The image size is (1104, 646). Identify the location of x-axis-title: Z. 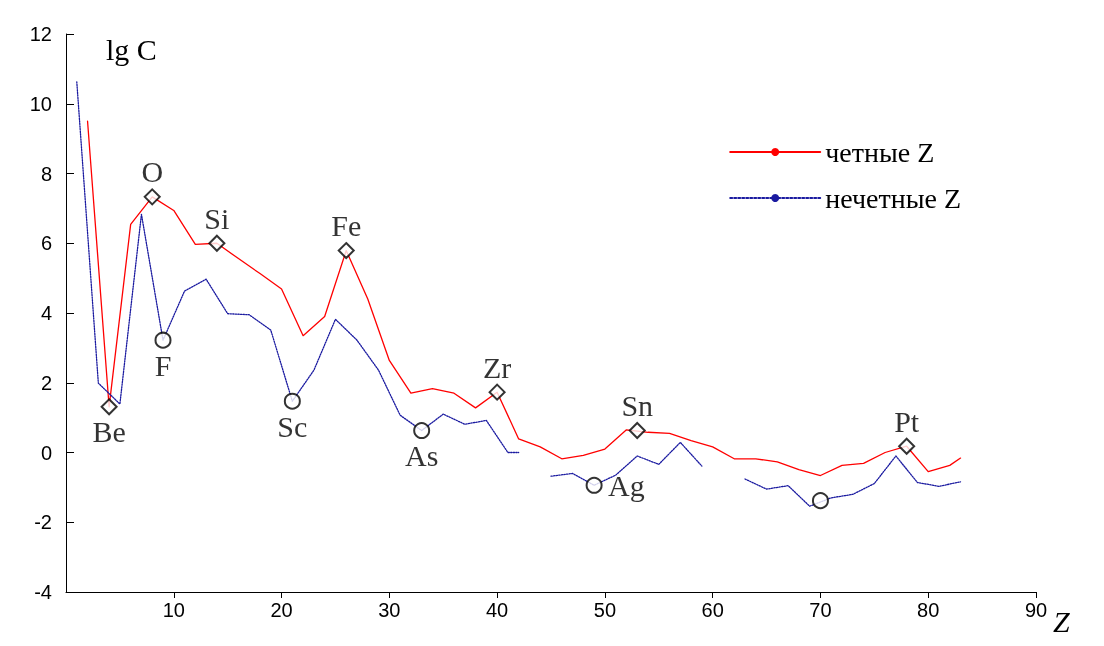
(1062, 621).